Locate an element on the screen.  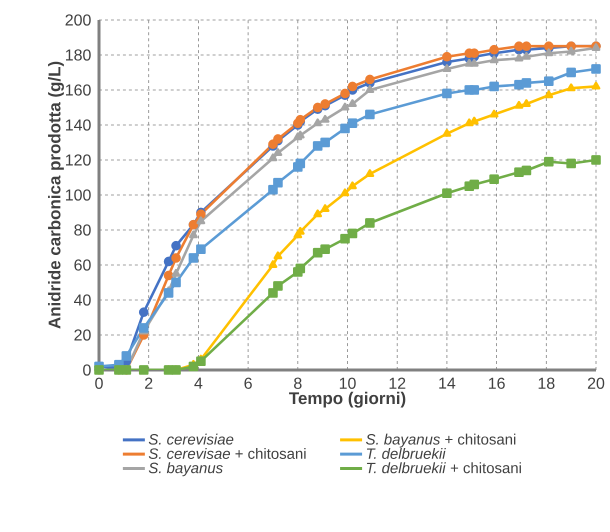
y-tick-label: 200 is located at coordinates (78, 20).